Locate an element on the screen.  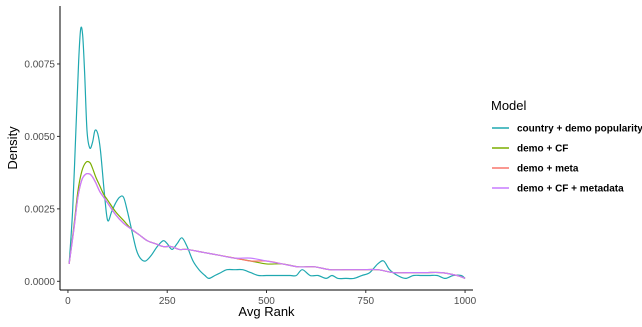
y-axis-title: Density is located at coordinates (12, 148).